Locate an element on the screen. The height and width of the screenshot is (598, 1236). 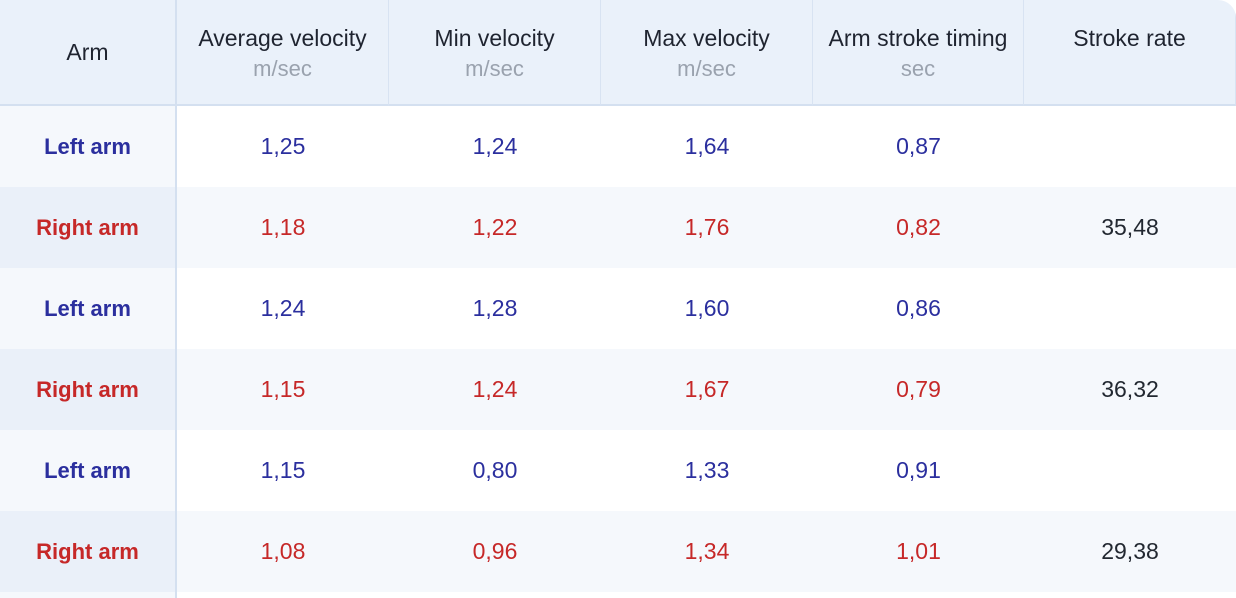
cell-value: 0,79 is located at coordinates (918, 389).